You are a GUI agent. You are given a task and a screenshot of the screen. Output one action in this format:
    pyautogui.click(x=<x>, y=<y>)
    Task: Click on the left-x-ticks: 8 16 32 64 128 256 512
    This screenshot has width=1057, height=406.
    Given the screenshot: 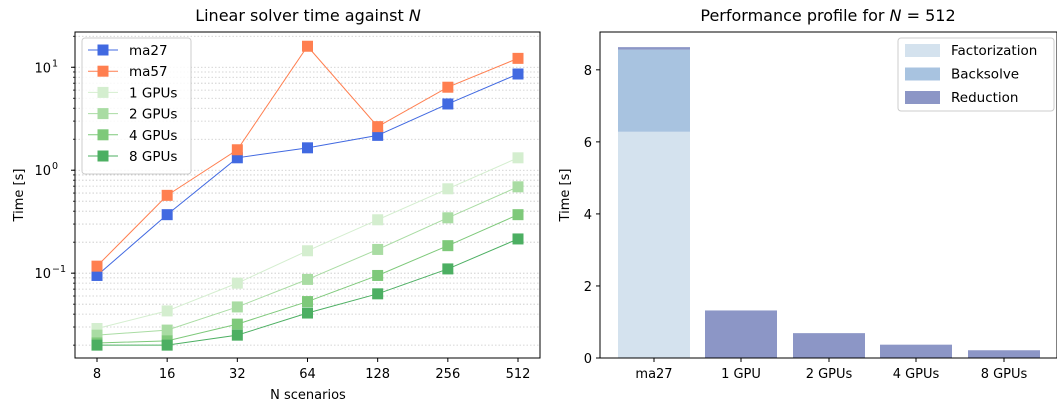 What is the action you would take?
    pyautogui.click(x=312, y=370)
    